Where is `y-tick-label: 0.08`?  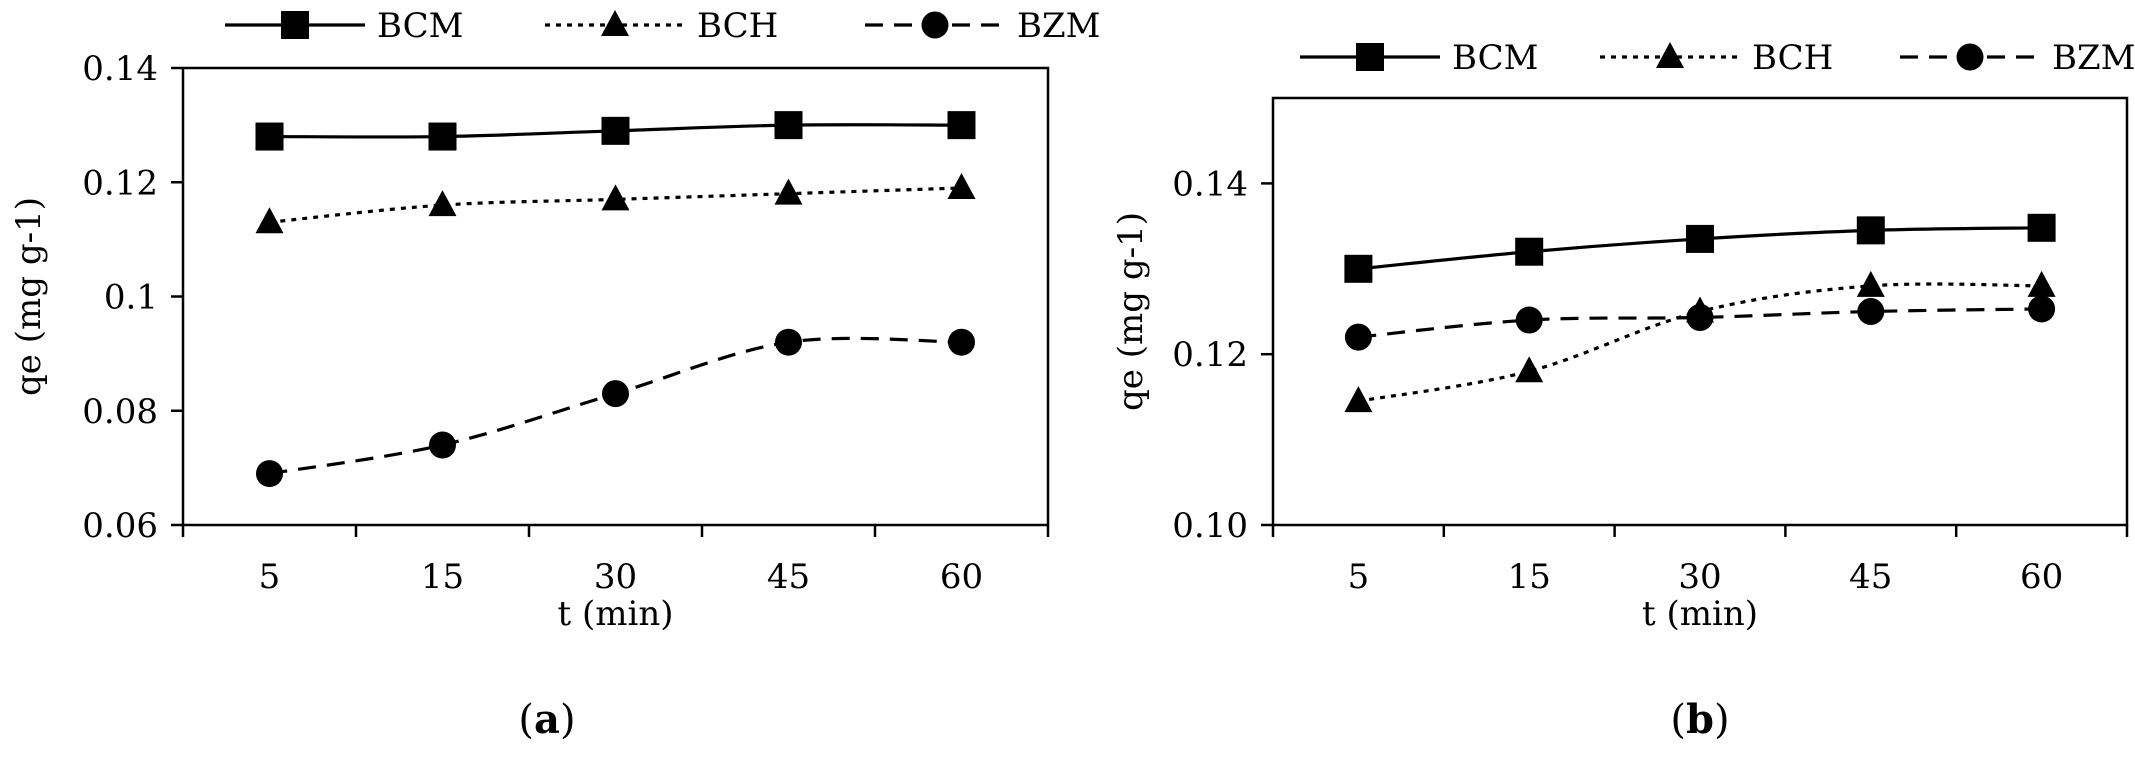 y-tick-label: 0.08 is located at coordinates (120, 412).